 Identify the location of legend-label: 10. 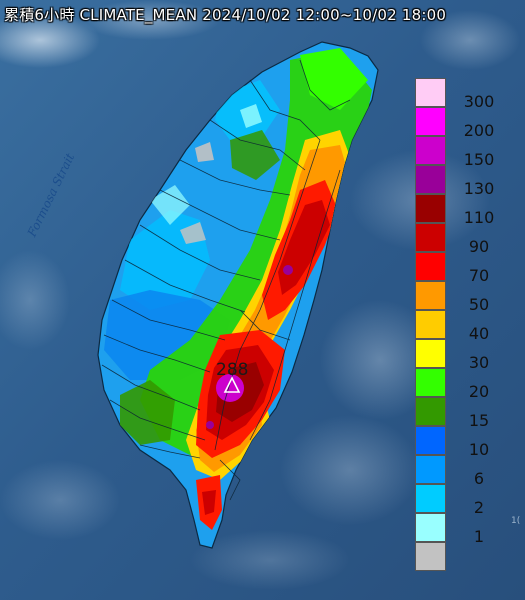
(479, 449).